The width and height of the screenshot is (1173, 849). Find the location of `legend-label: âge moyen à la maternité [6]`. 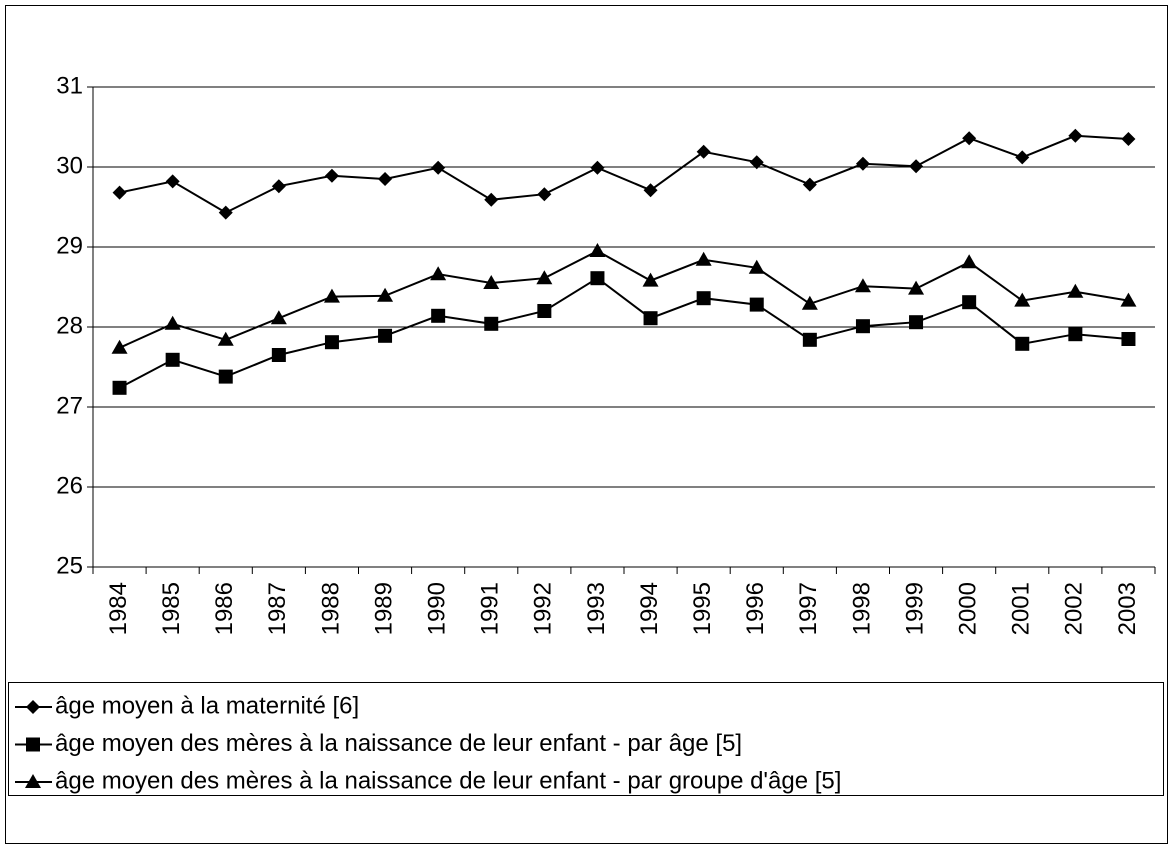

legend-label: âge moyen à la maternité [6] is located at coordinates (207, 705).